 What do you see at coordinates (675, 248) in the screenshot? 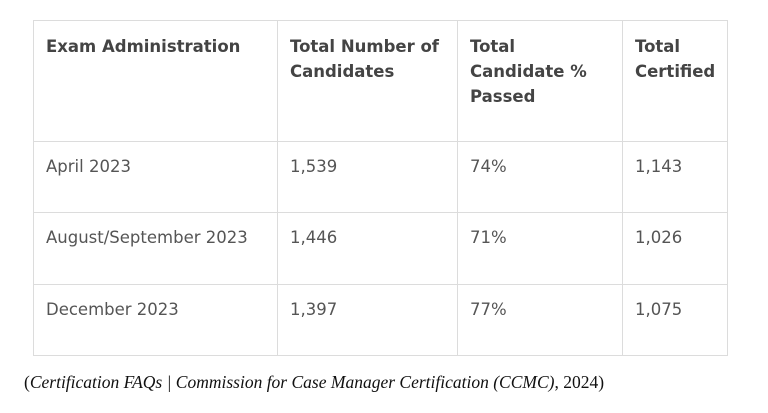
I see `table-cell: 1,026` at bounding box center [675, 248].